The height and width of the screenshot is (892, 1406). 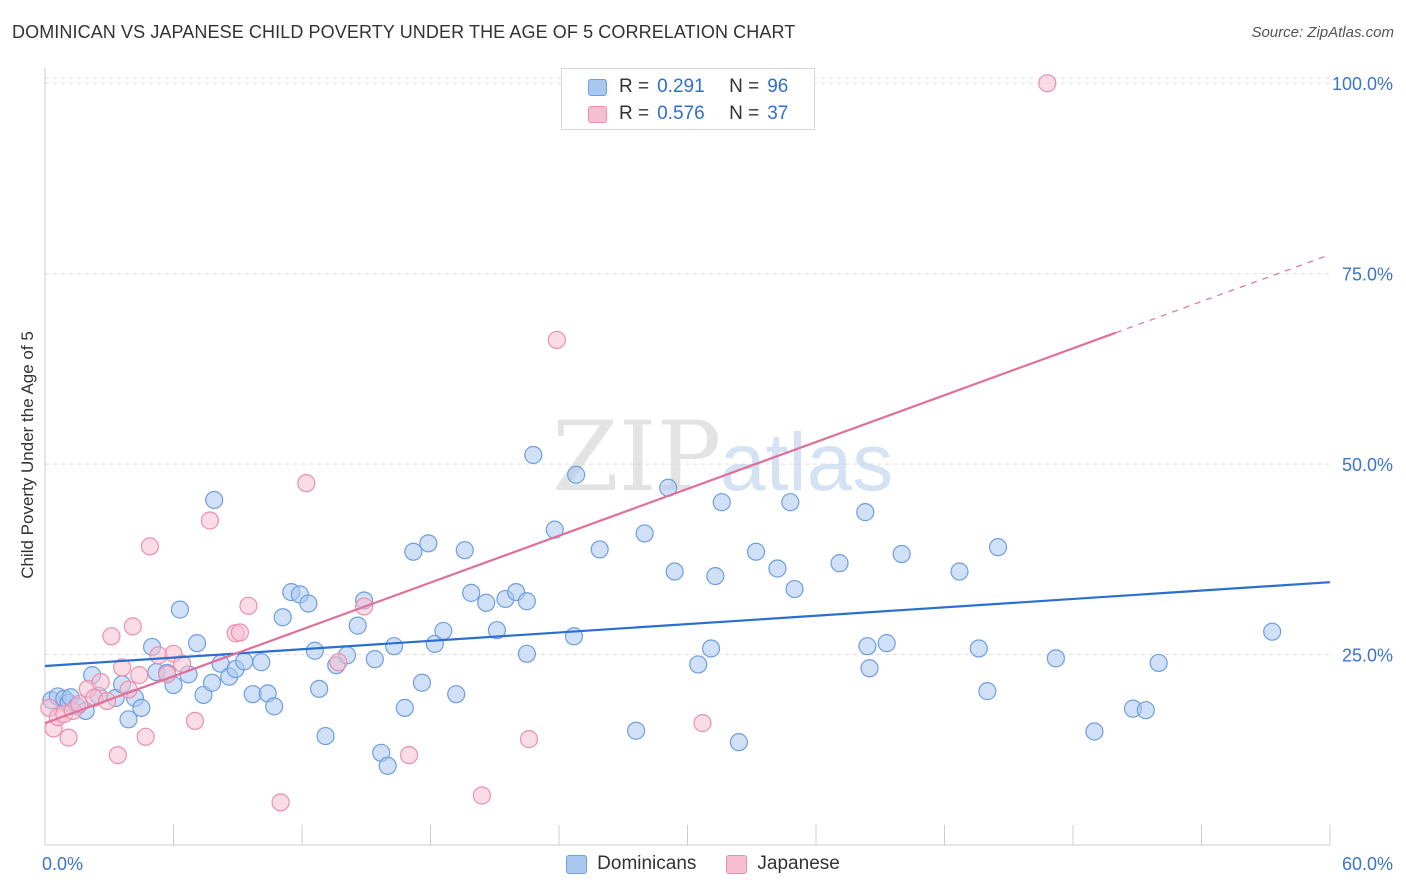 What do you see at coordinates (1367, 864) in the screenshot?
I see `x-tick-label: 60.0%` at bounding box center [1367, 864].